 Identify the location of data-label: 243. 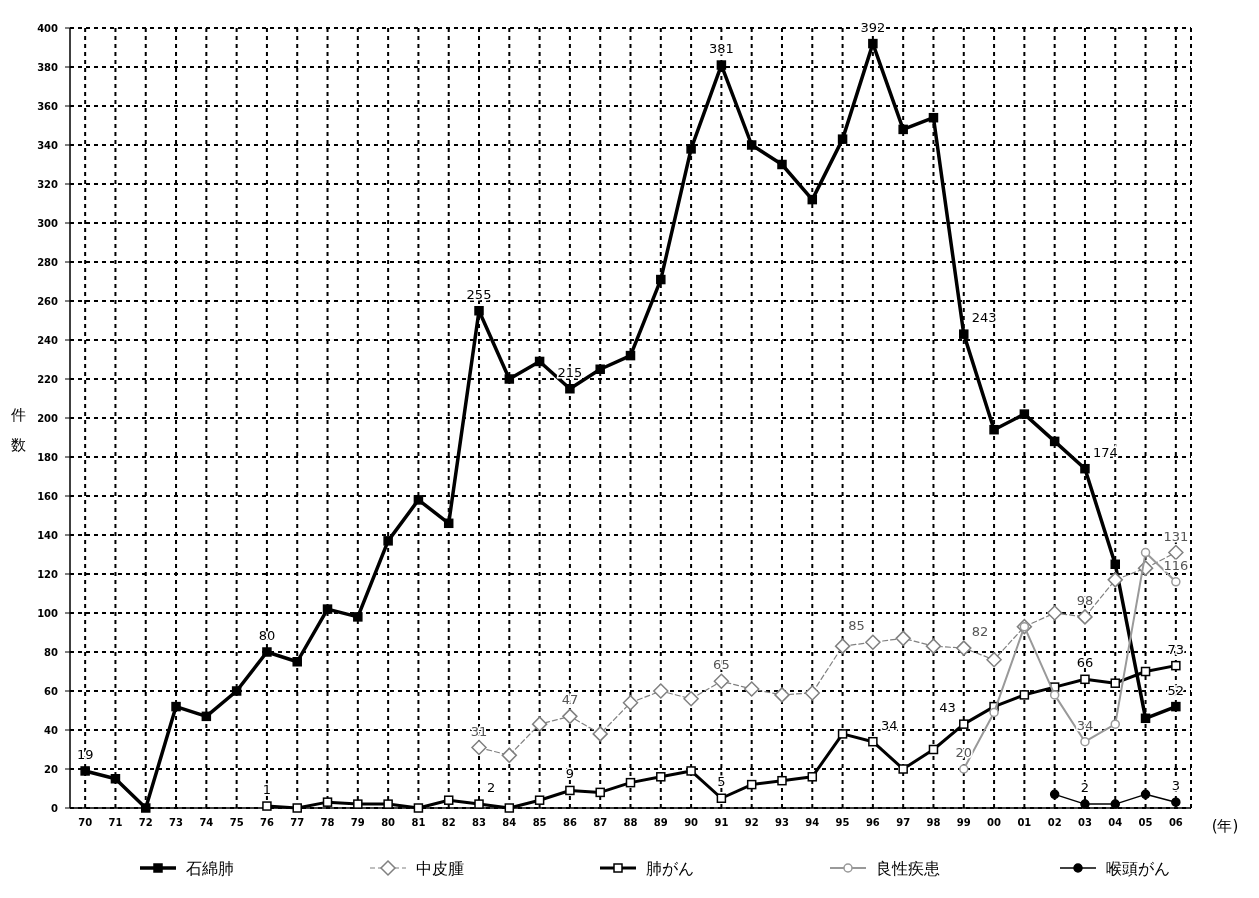
(984, 318).